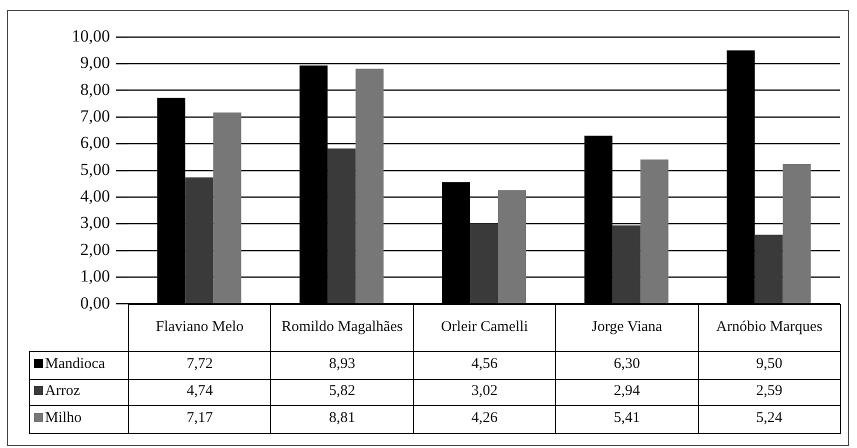 The width and height of the screenshot is (857, 448). Describe the element at coordinates (62, 391) in the screenshot. I see `legend-label: Arroz` at that location.